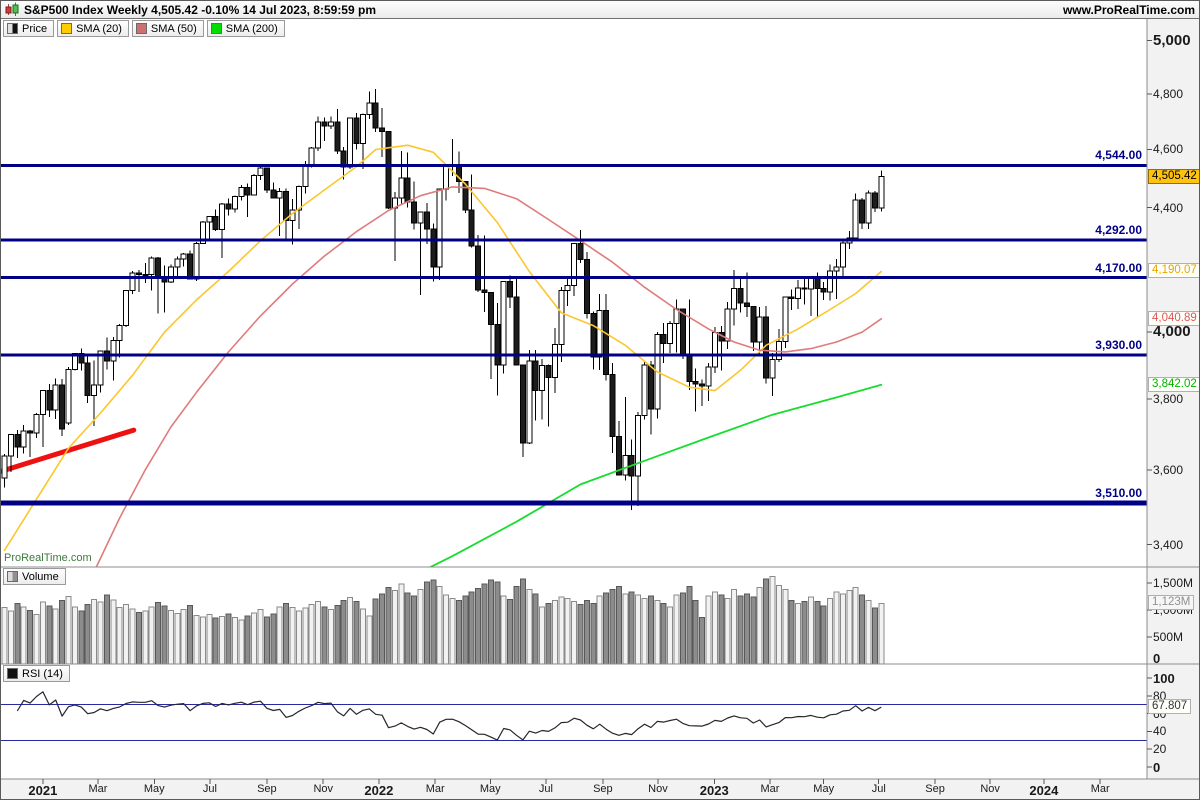 The height and width of the screenshot is (800, 1200). What do you see at coordinates (1157, 767) in the screenshot?
I see `rsi-tick-label: 0` at bounding box center [1157, 767].